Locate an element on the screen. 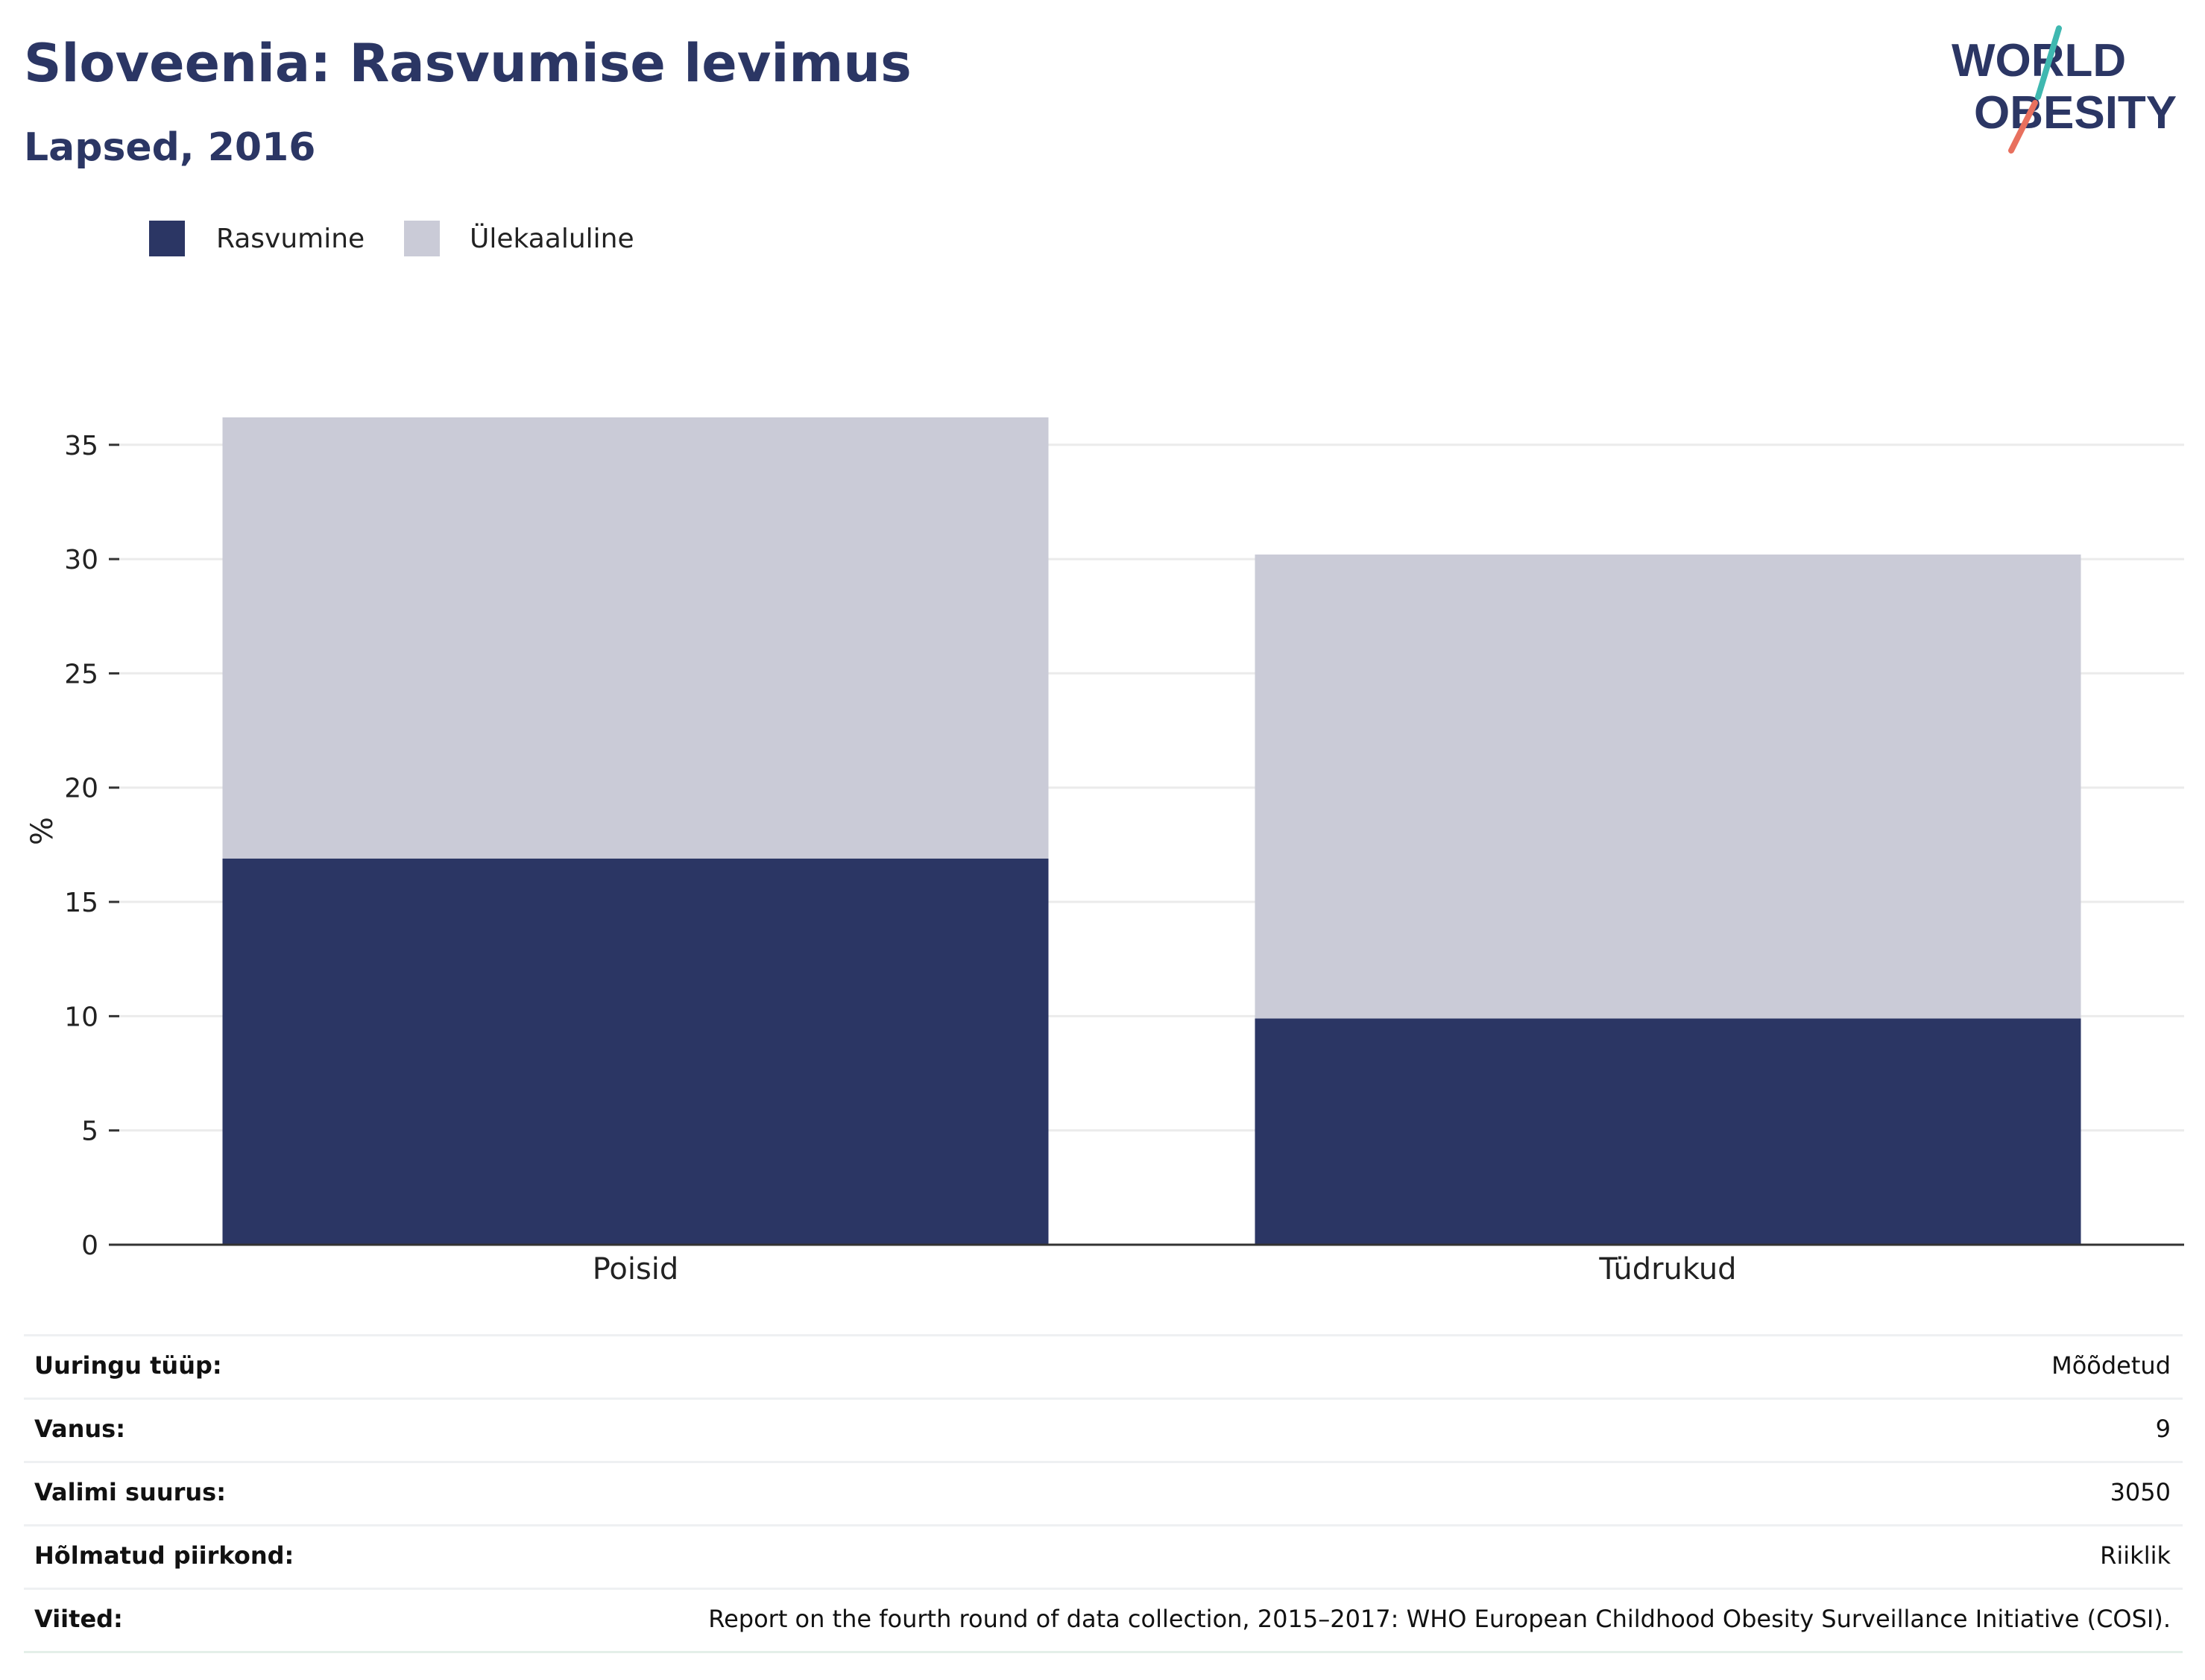 The width and height of the screenshot is (2205, 1680). world-obesity-logo: WORLD OBESITY is located at coordinates (2064, 89).